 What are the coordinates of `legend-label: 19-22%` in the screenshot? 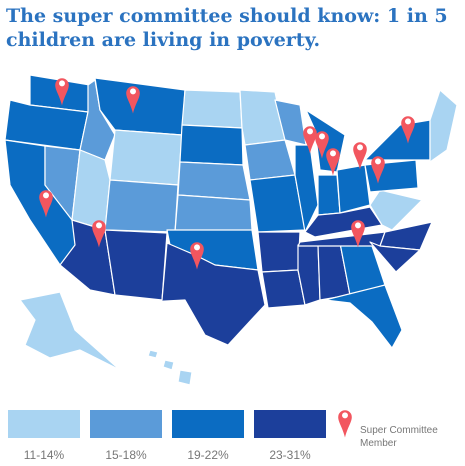 It's located at (208, 455).